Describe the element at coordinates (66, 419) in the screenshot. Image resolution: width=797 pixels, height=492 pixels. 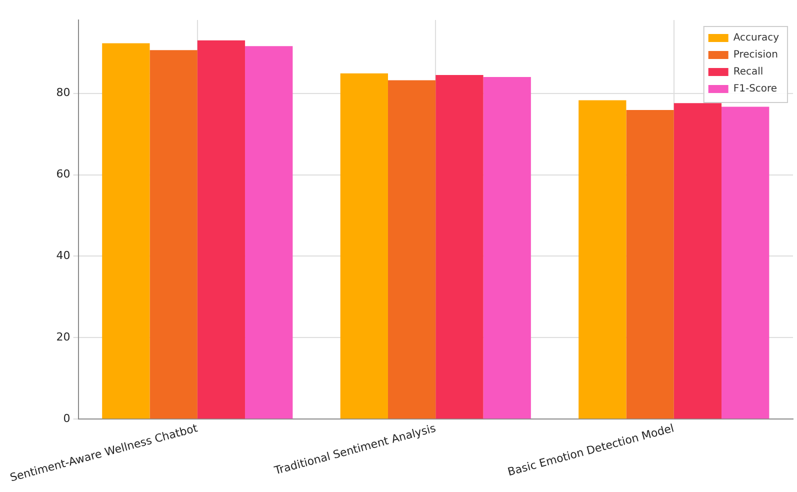
I see `y-tick-label: 0` at that location.